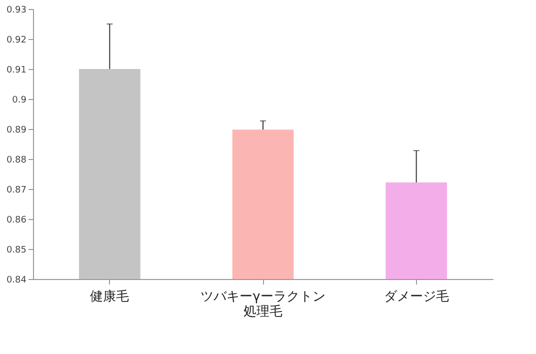  Describe the element at coordinates (16, 41) in the screenshot. I see `y-tick-label: 0.92` at that location.